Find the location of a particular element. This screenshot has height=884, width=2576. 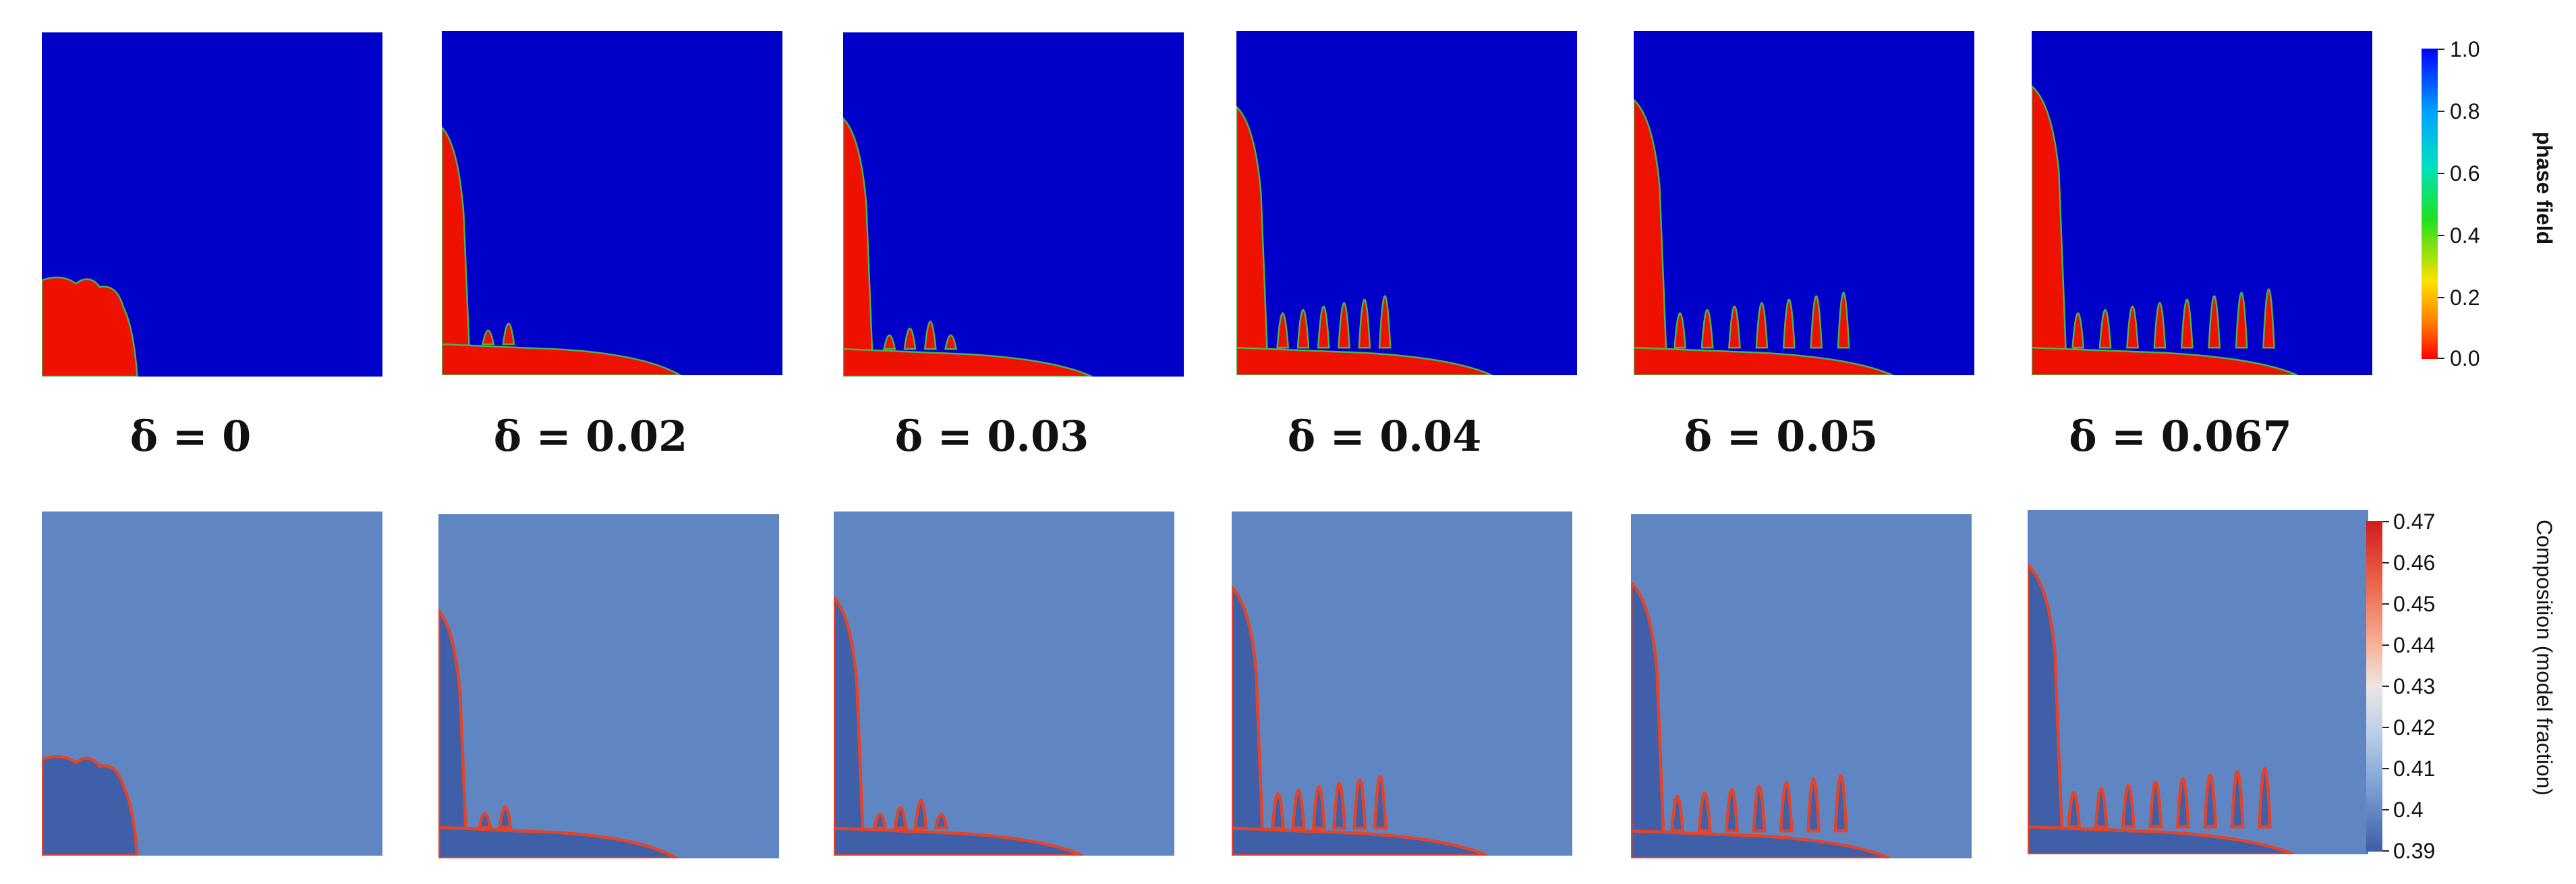

composition-tick-1: 0.47 is located at coordinates (2414, 521).